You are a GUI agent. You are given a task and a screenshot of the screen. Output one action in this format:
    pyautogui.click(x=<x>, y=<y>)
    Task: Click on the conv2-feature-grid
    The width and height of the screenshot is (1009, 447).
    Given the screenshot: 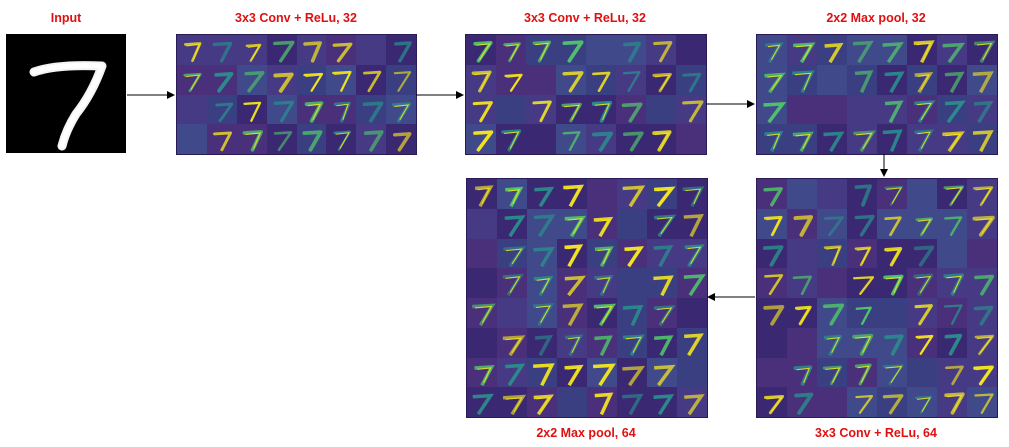 What is the action you would take?
    pyautogui.click(x=586, y=94)
    